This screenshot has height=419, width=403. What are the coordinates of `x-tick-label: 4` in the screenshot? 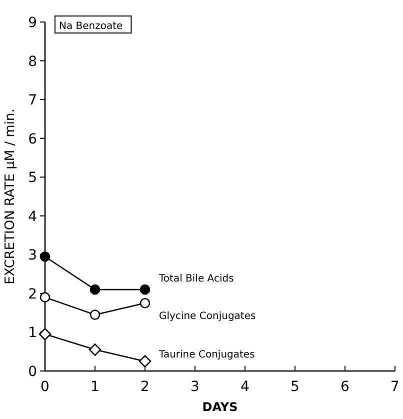 It's located at (245, 387).